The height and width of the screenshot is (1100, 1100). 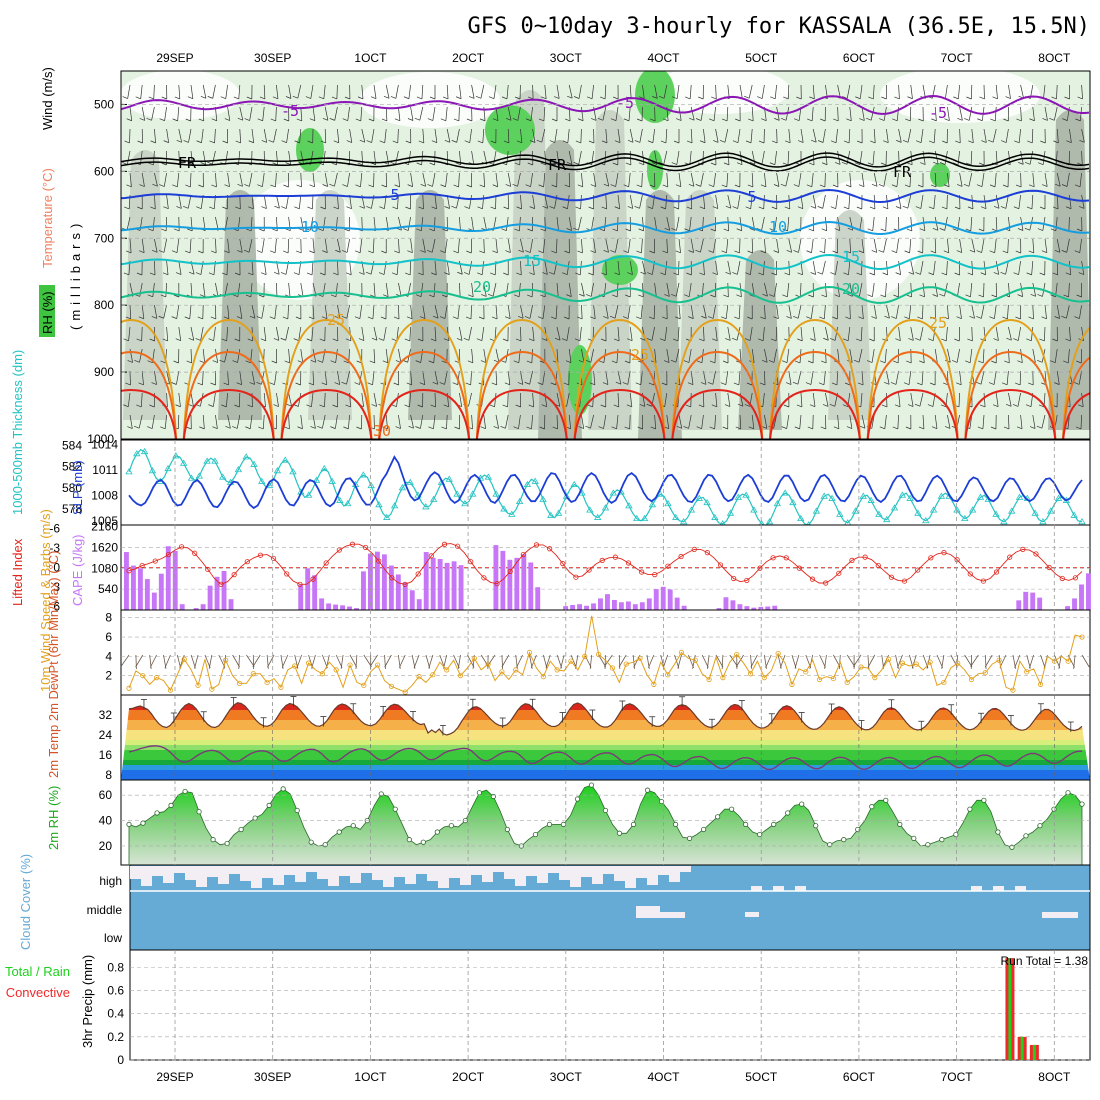 I want to click on dewpoint-line, so click(x=605, y=758).